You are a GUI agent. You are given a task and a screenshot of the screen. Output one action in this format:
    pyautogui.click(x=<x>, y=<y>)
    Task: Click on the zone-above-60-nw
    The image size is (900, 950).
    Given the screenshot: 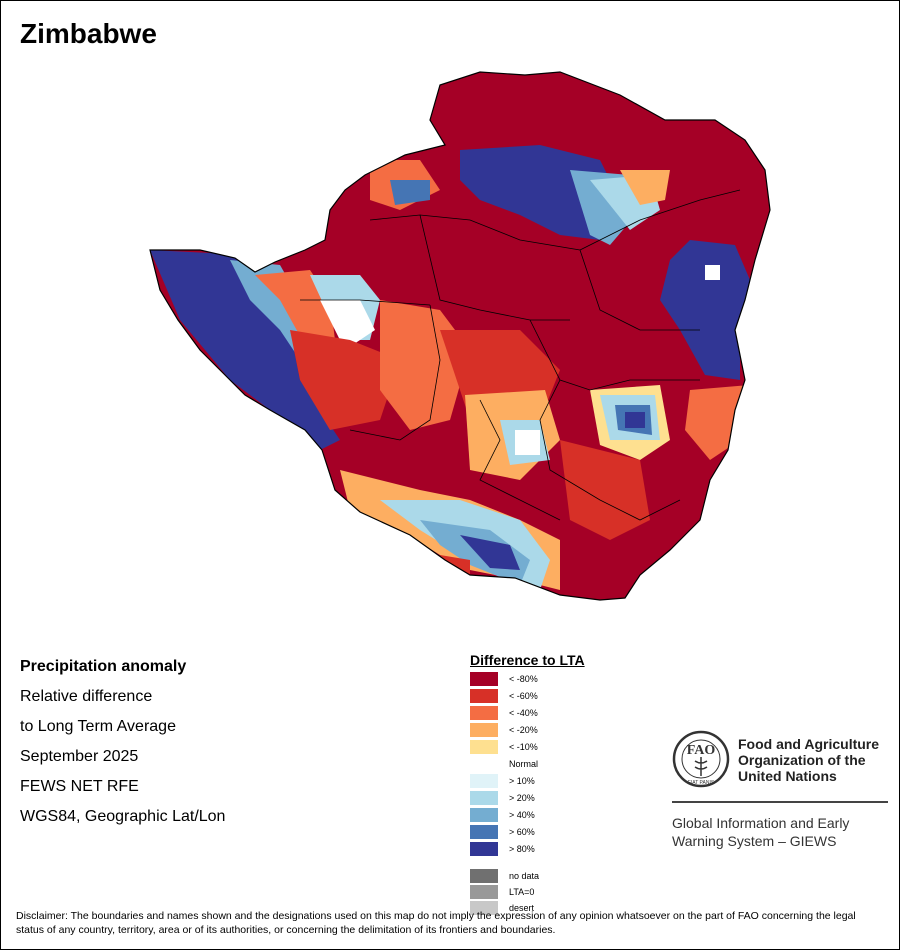 What is the action you would take?
    pyautogui.click(x=410, y=192)
    